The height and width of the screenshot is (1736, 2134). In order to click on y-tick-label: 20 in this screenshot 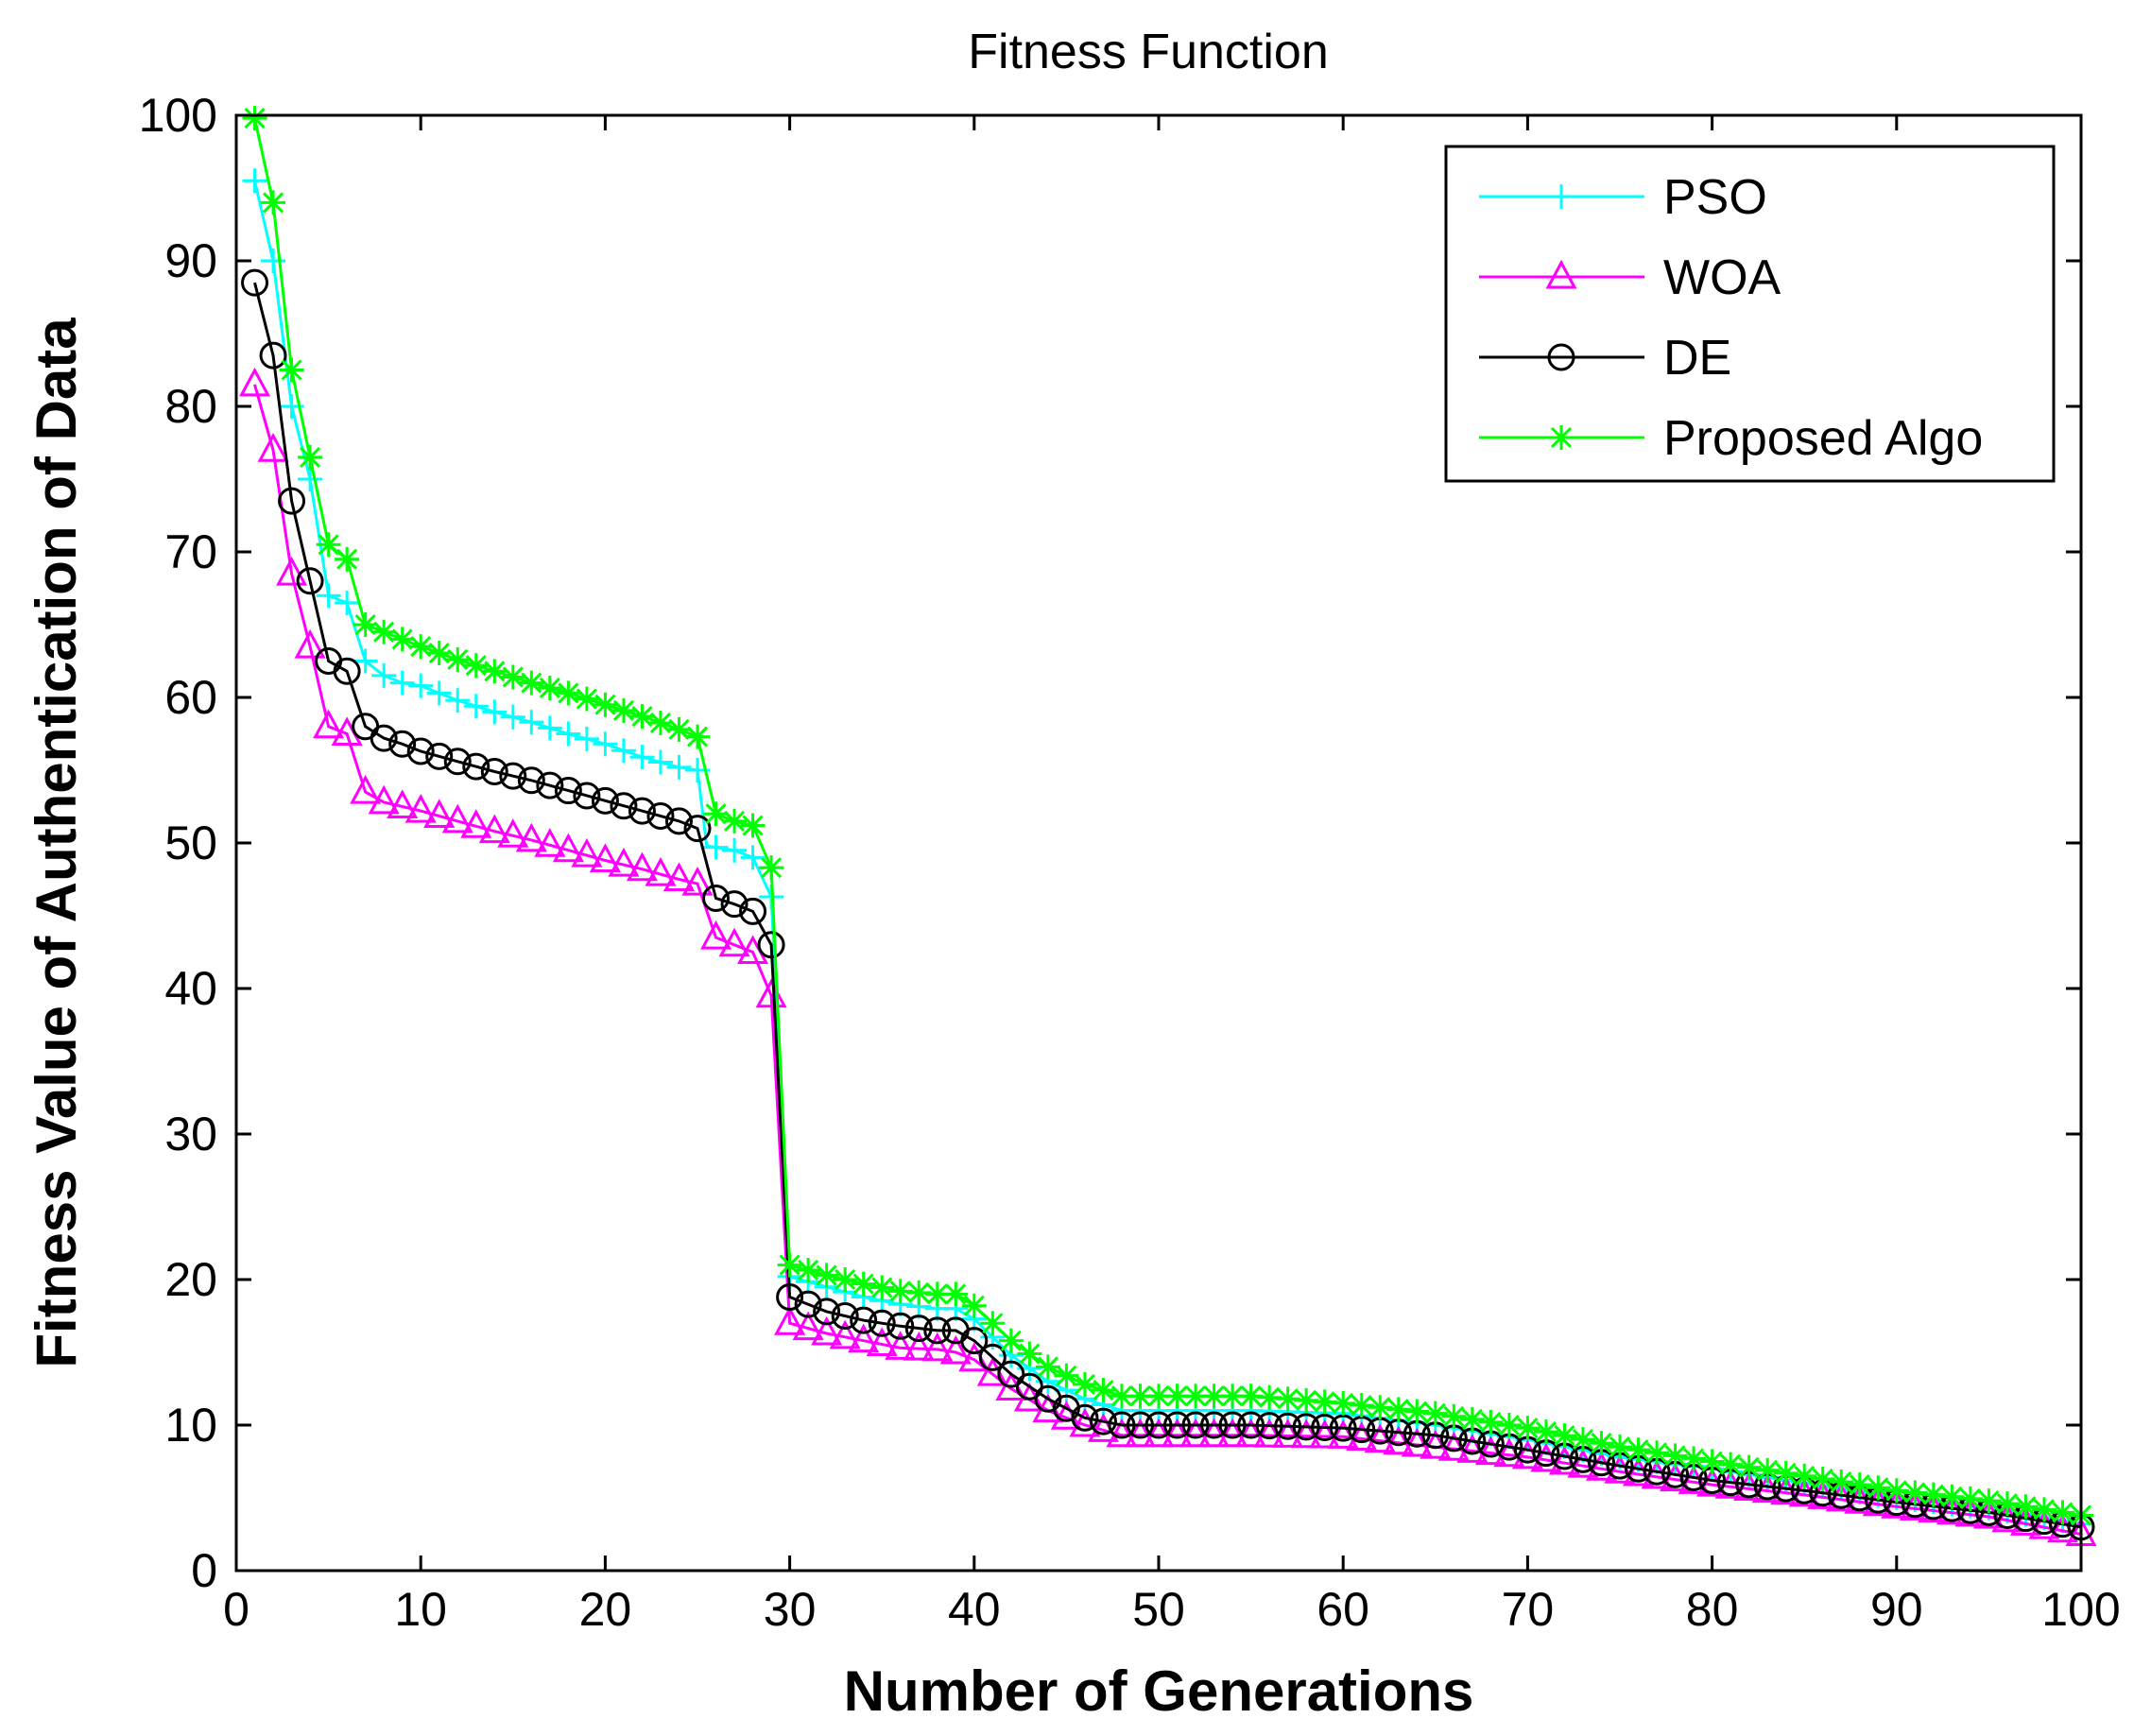, I will do `click(191, 1279)`.